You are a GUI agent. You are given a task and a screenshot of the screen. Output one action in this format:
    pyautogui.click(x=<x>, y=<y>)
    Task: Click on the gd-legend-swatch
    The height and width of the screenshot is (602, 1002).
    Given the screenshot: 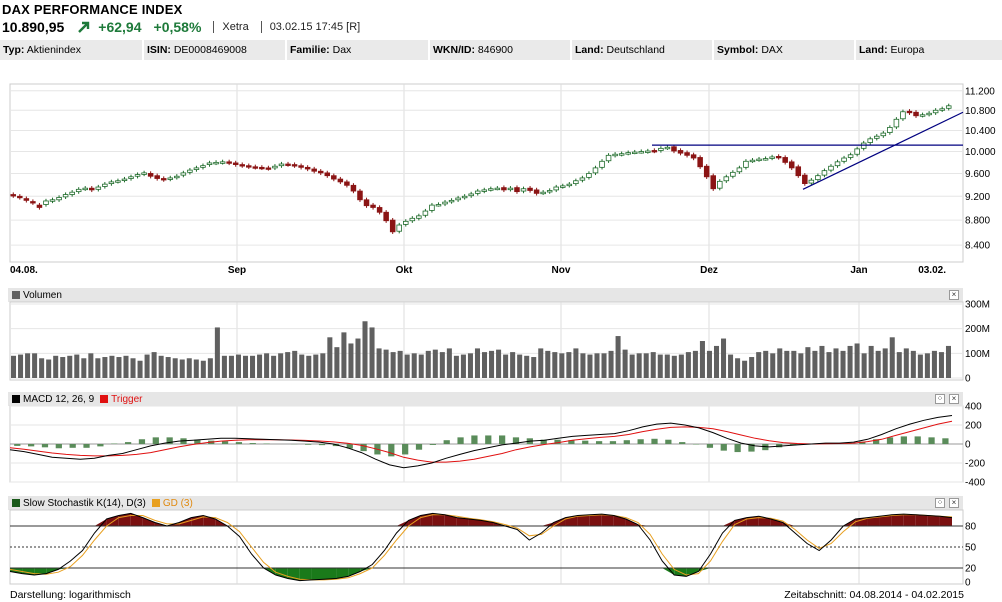 What is the action you would take?
    pyautogui.click(x=155, y=503)
    